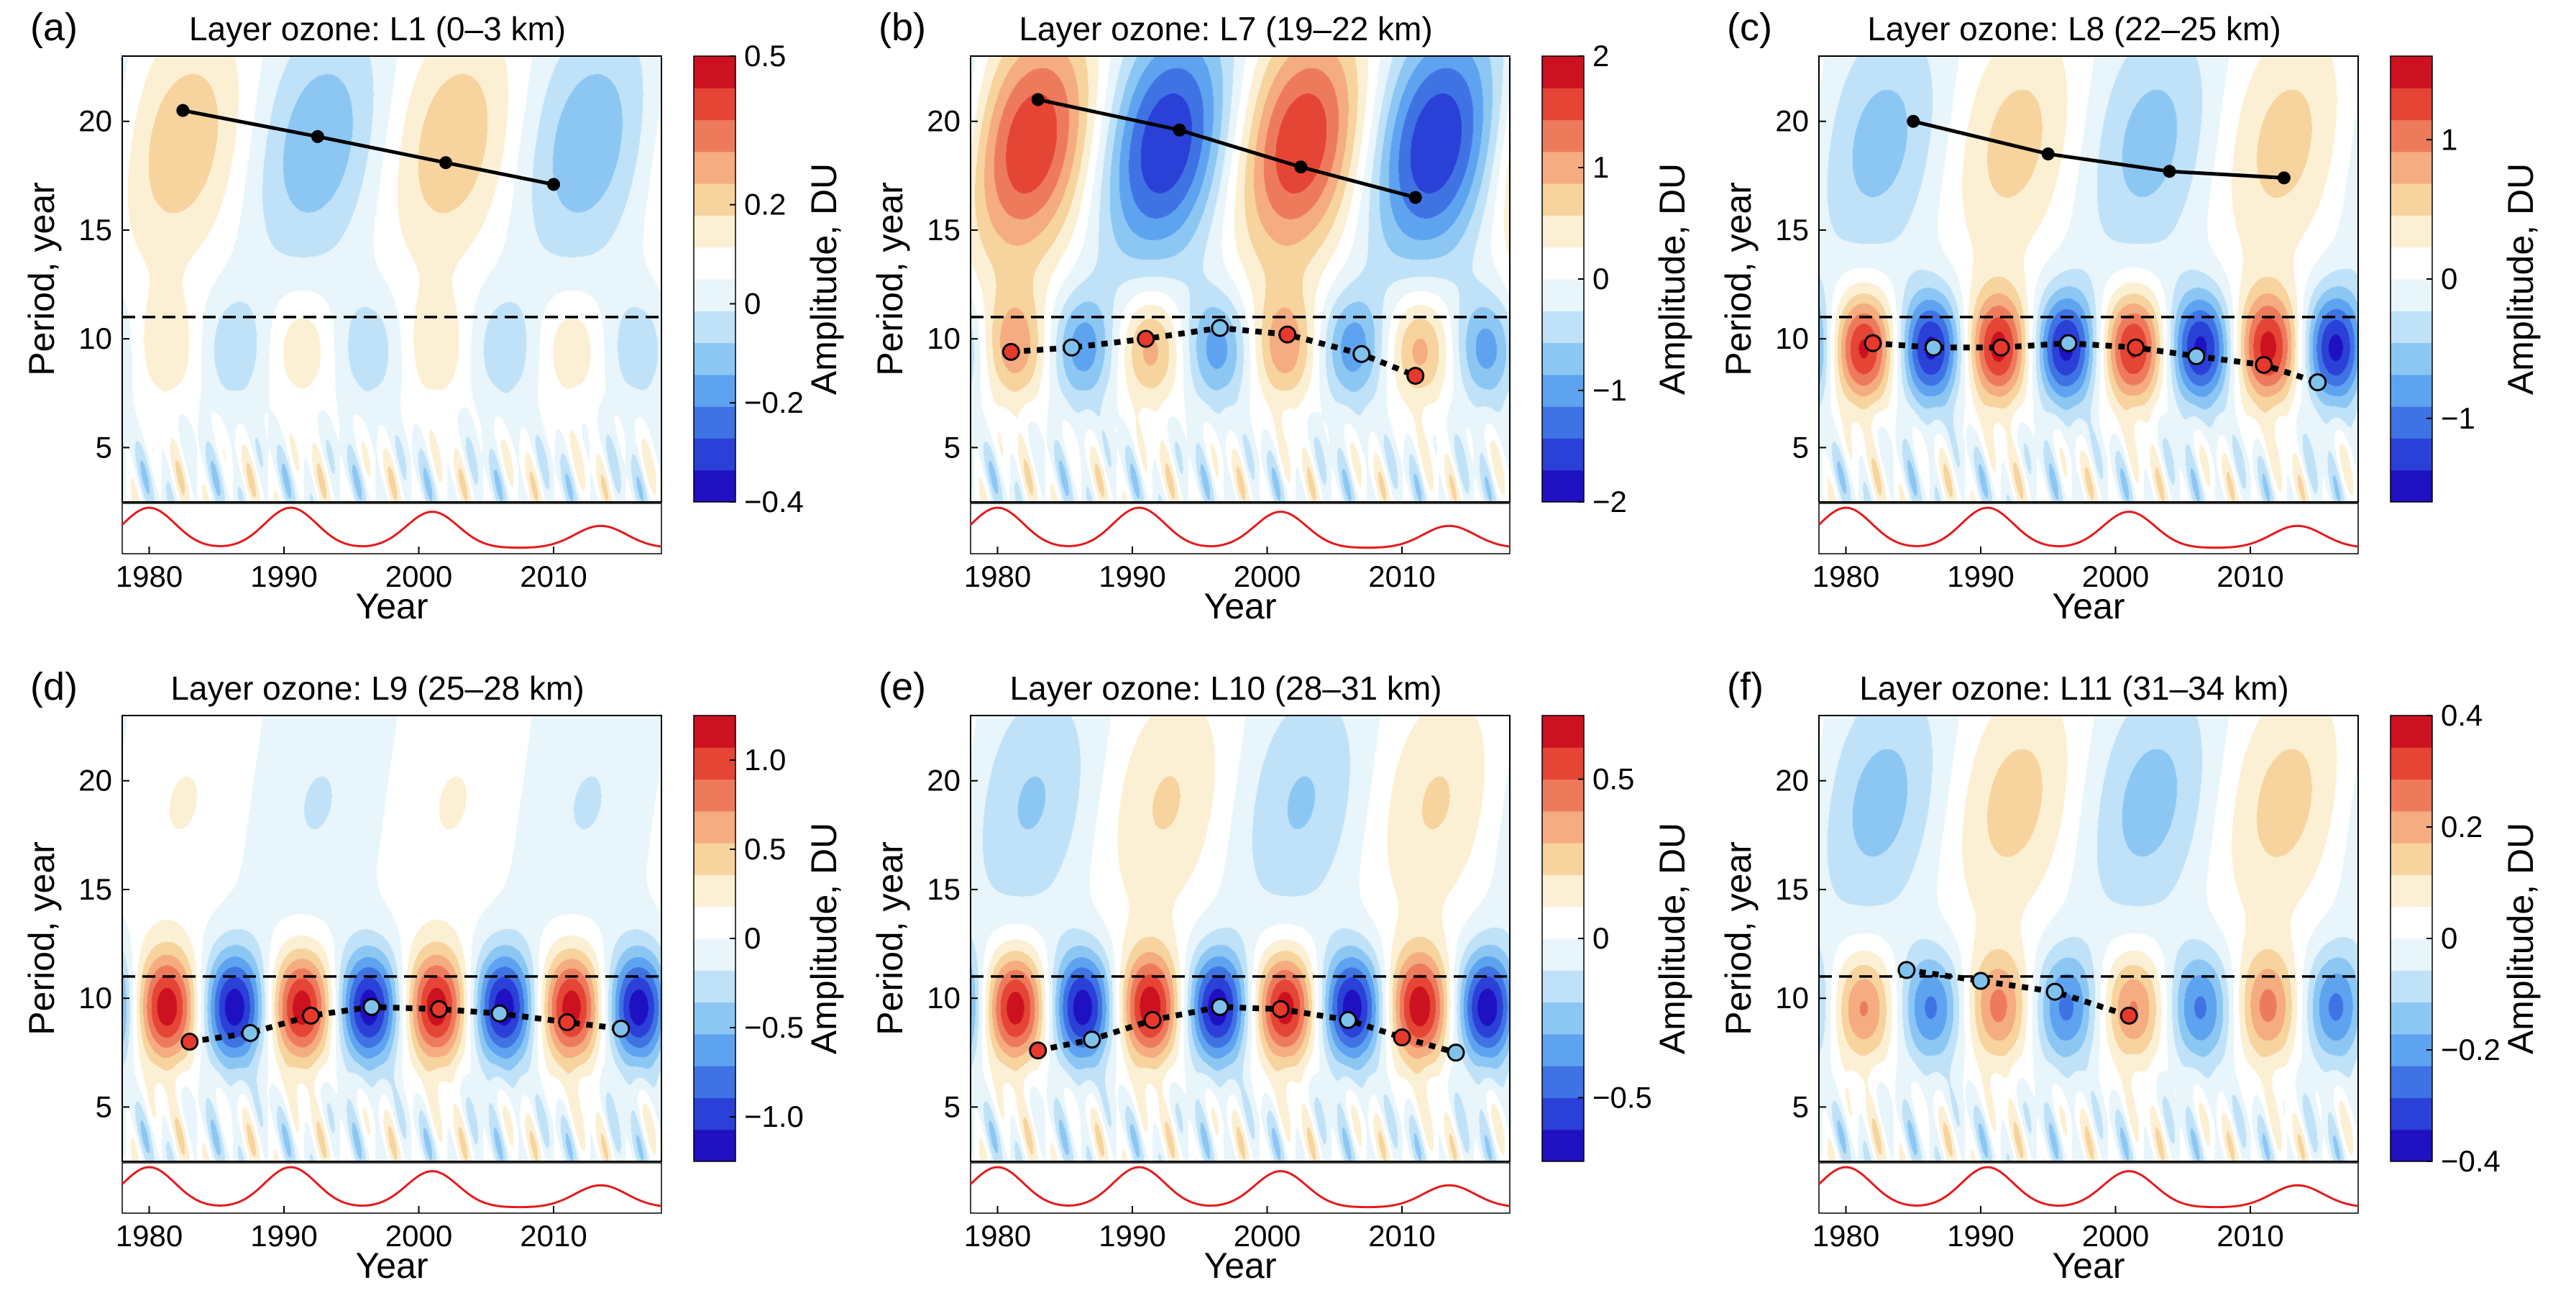  Describe the element at coordinates (1609, 390) in the screenshot. I see `colorbar-tick-label: −1` at that location.